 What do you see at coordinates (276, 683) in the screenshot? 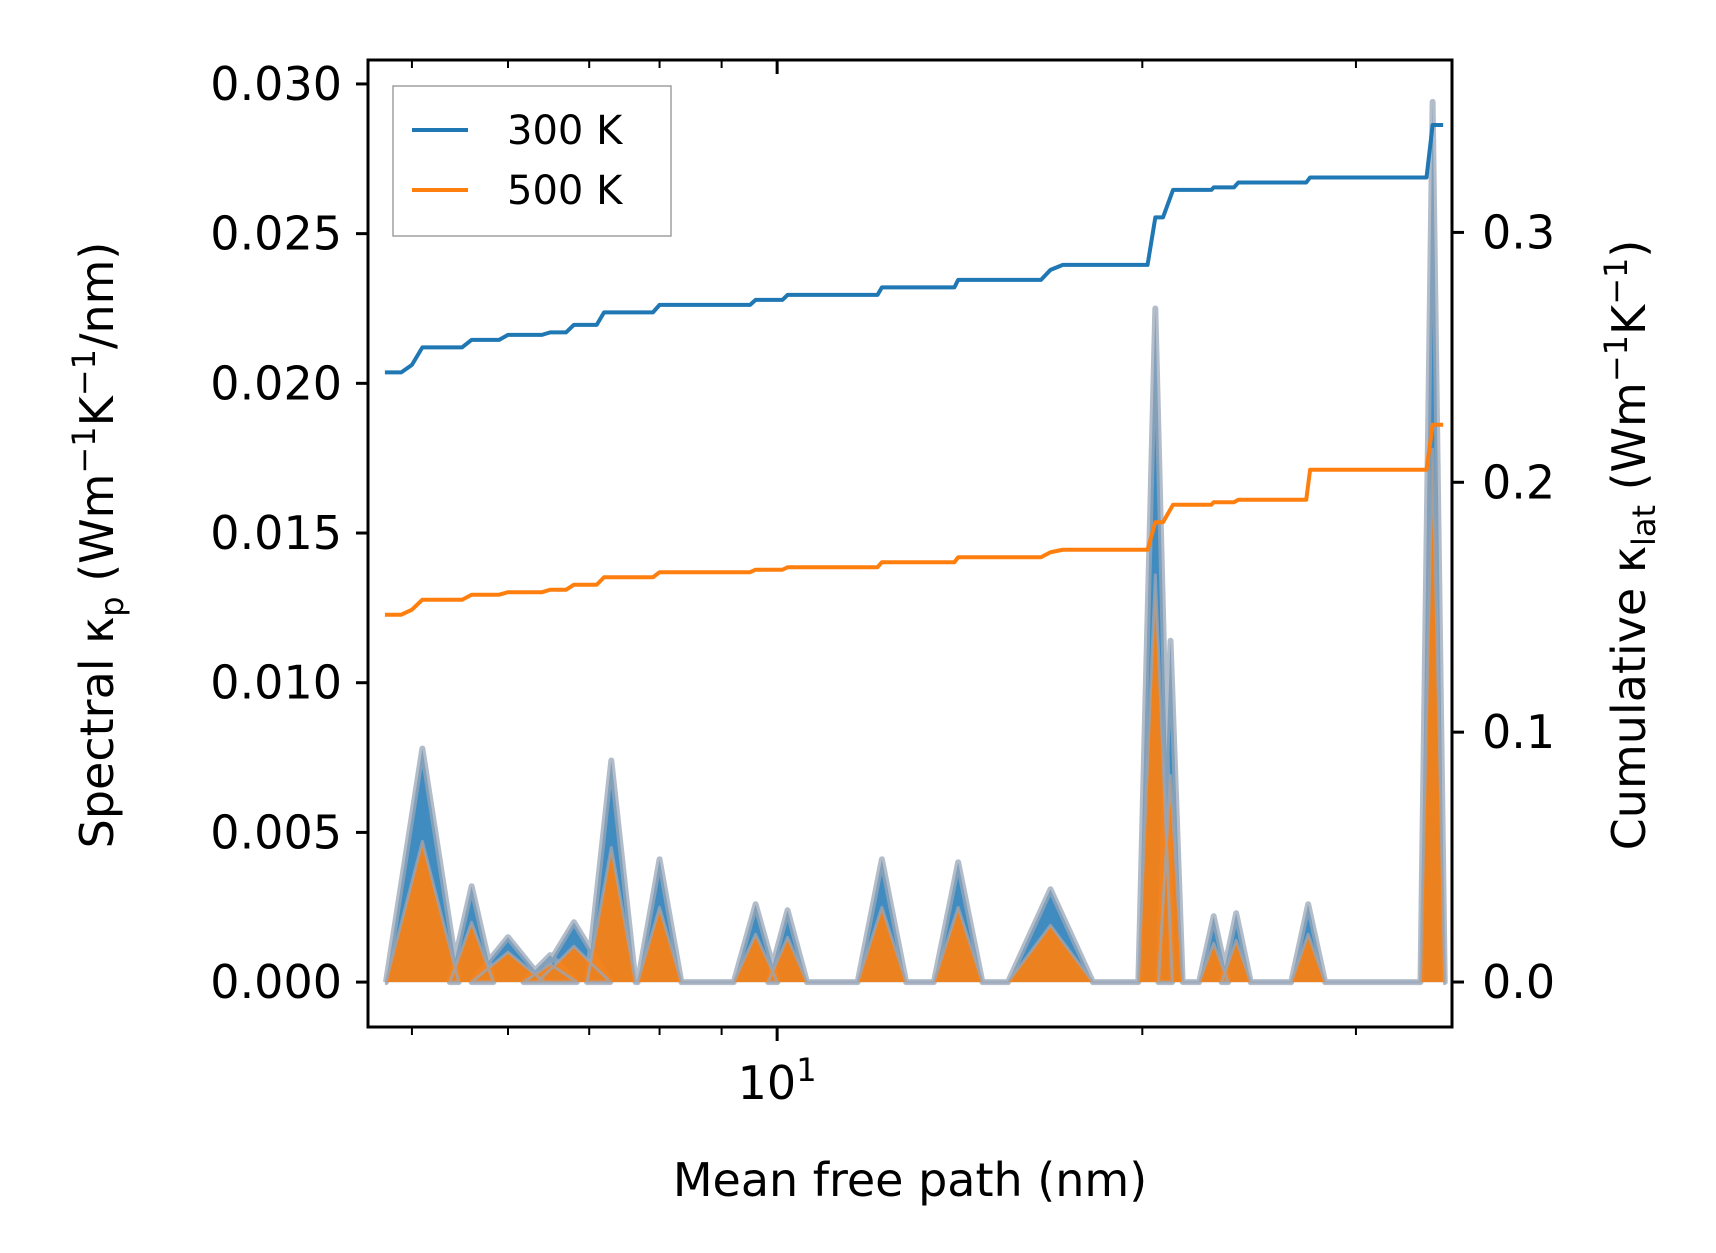
I see `y-left-tick-label: 0.010` at bounding box center [276, 683].